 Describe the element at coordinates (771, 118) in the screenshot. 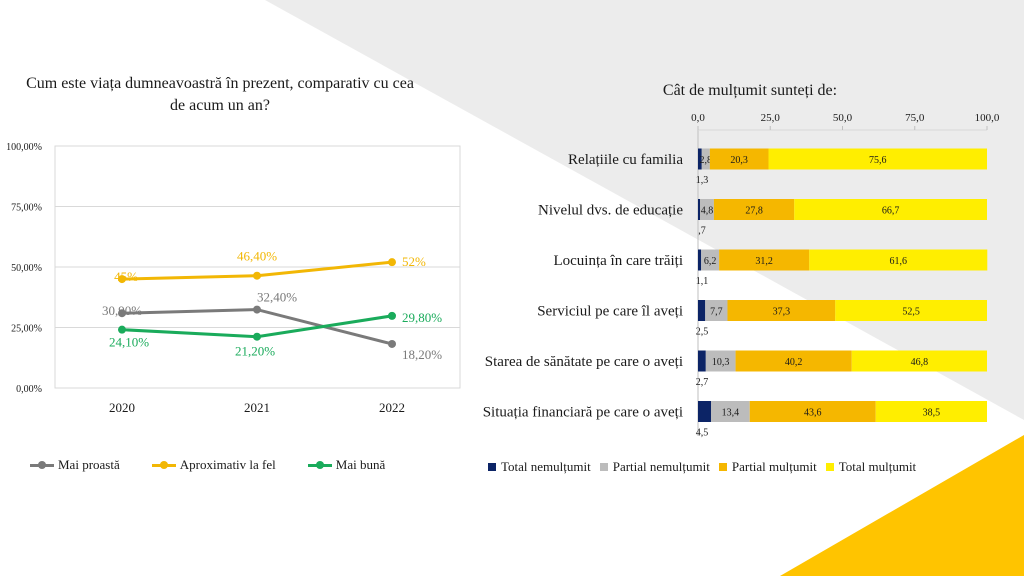

I see `x-tick-label: 25,0` at that location.